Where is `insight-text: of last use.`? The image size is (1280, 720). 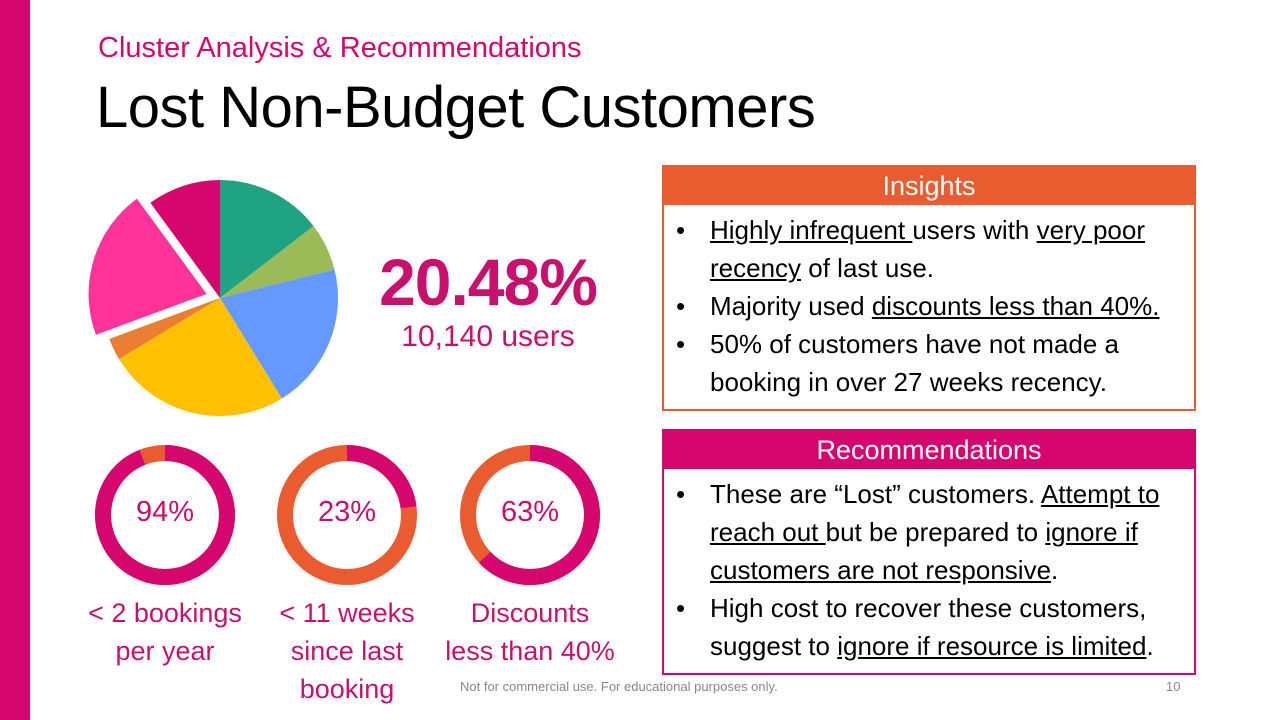
insight-text: of last use. is located at coordinates (868, 268).